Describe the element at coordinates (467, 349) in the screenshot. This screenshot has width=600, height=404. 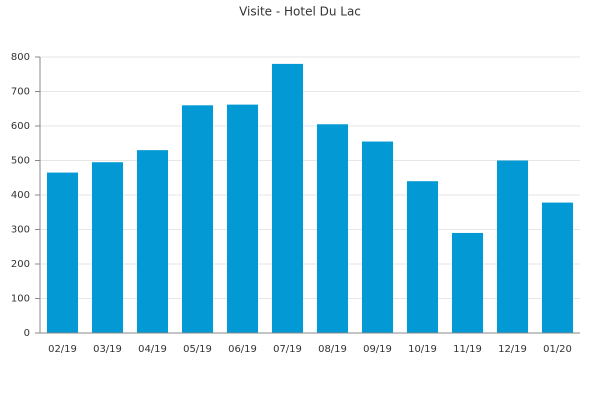
I see `x-tick-label: 11/19` at that location.